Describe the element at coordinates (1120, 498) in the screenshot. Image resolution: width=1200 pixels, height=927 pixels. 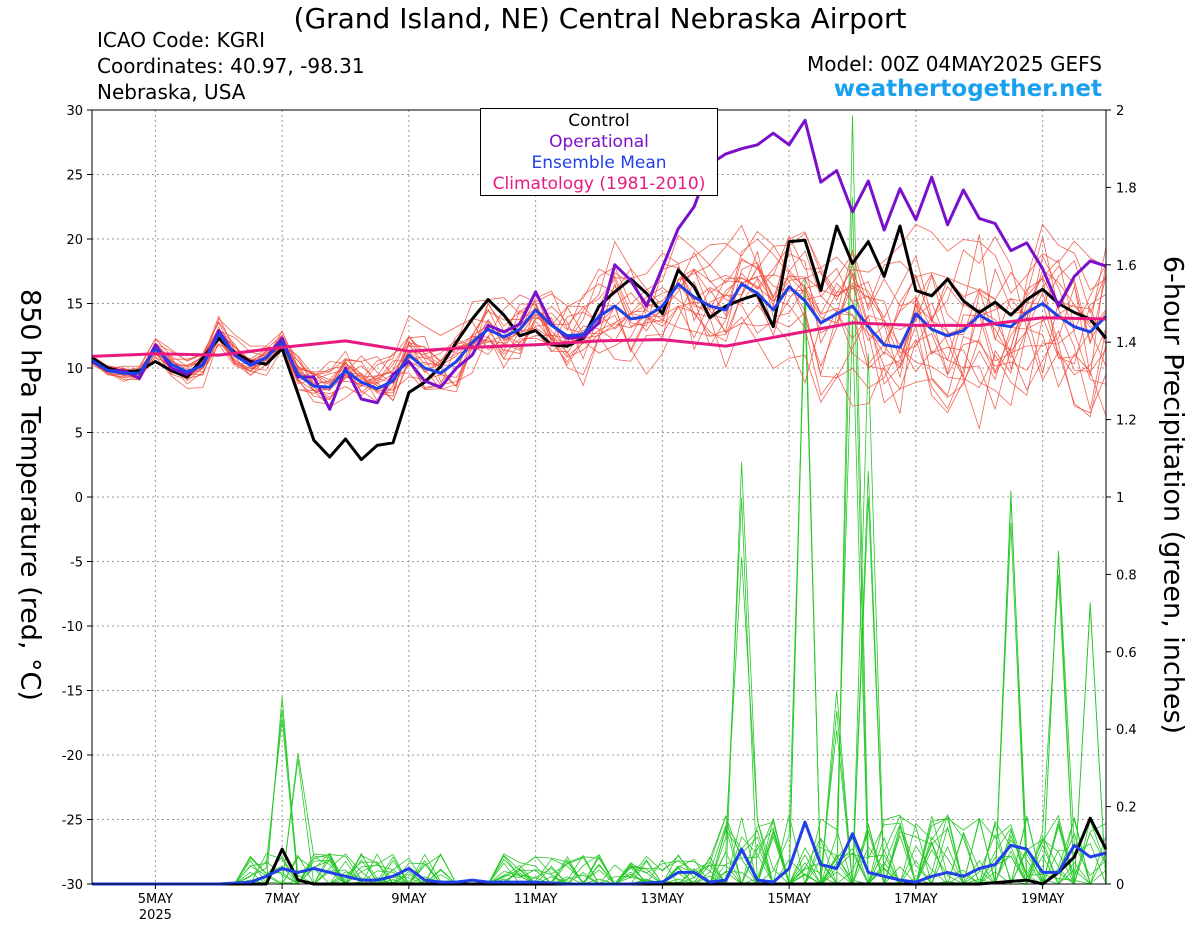
I see `y-right-tick-label: 1` at that location.